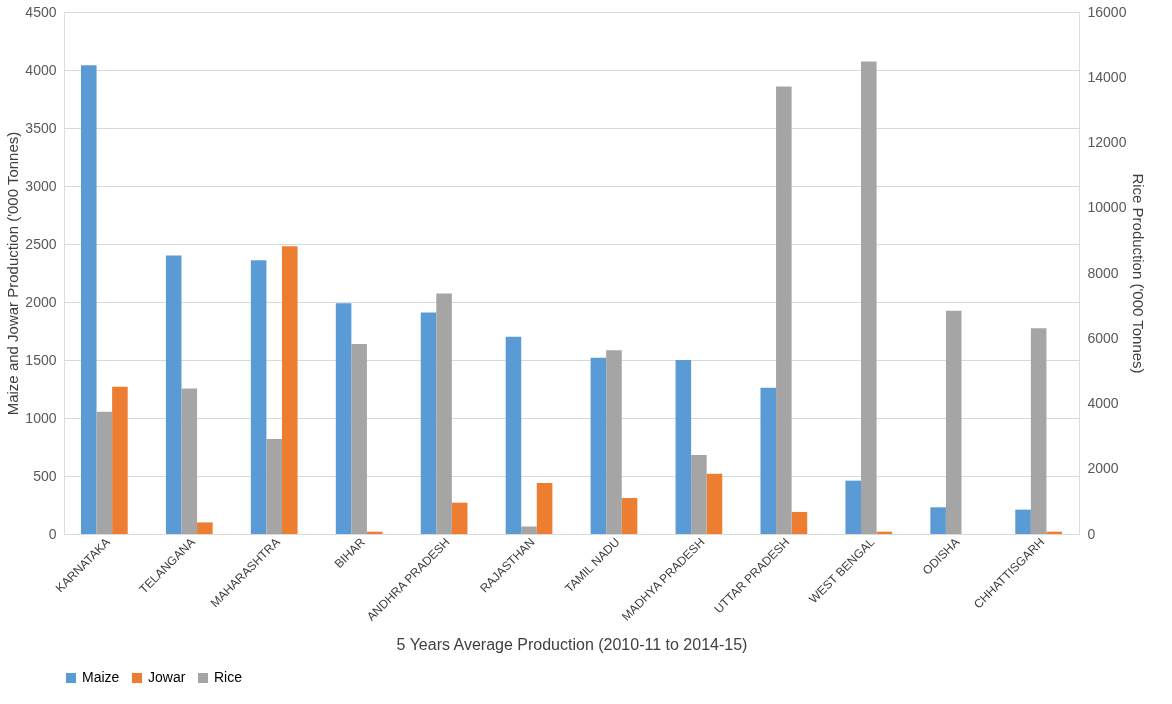  I want to click on y2-tick-label: 12000, so click(1107, 142).